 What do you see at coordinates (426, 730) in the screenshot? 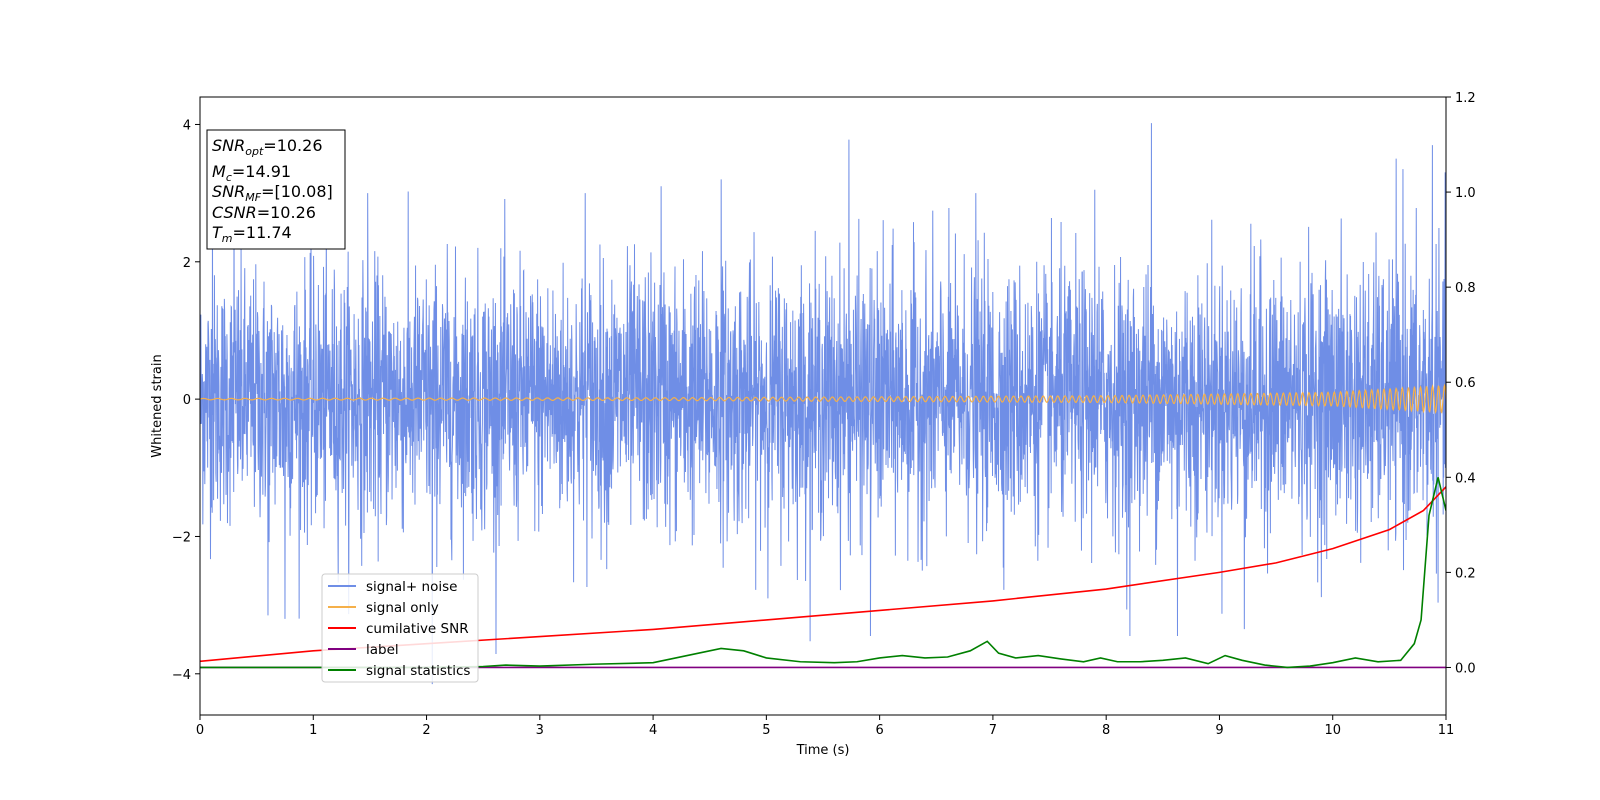
I see `x-tick-label: 2` at bounding box center [426, 730].